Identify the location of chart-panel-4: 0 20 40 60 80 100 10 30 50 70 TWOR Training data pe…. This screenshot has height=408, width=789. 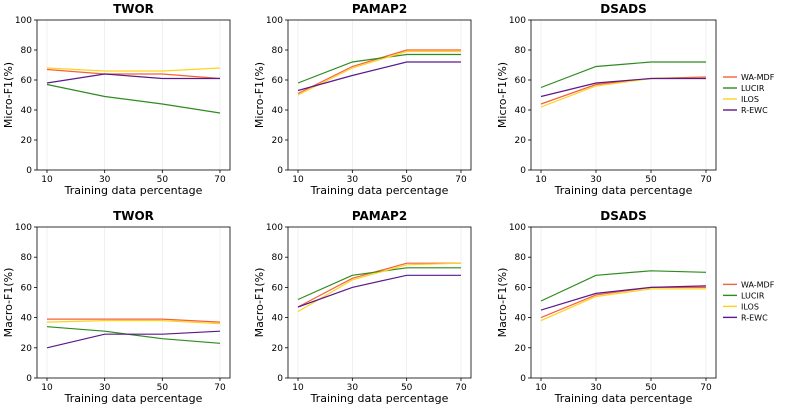
(116, 307).